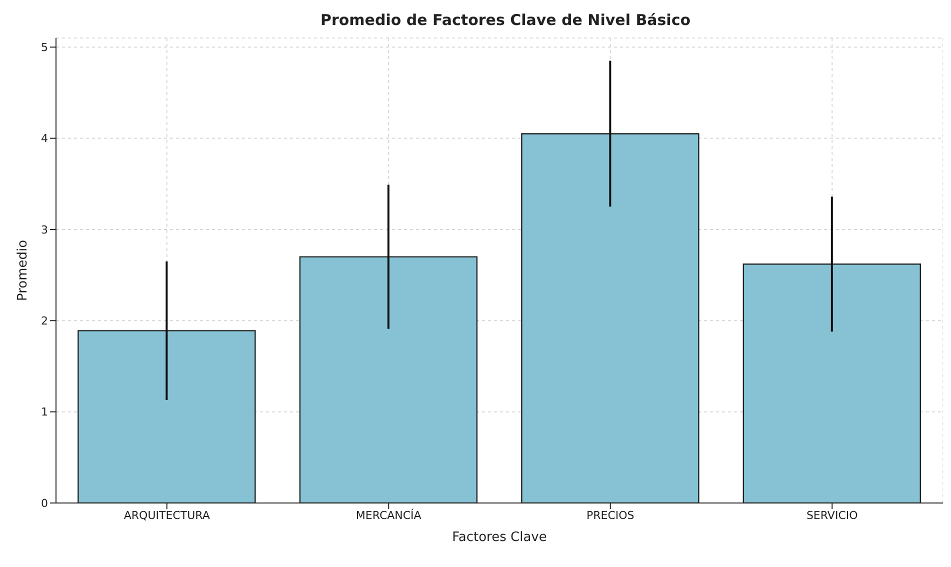 The width and height of the screenshot is (951, 567). Describe the element at coordinates (44, 503) in the screenshot. I see `y-tick-label: 0` at that location.